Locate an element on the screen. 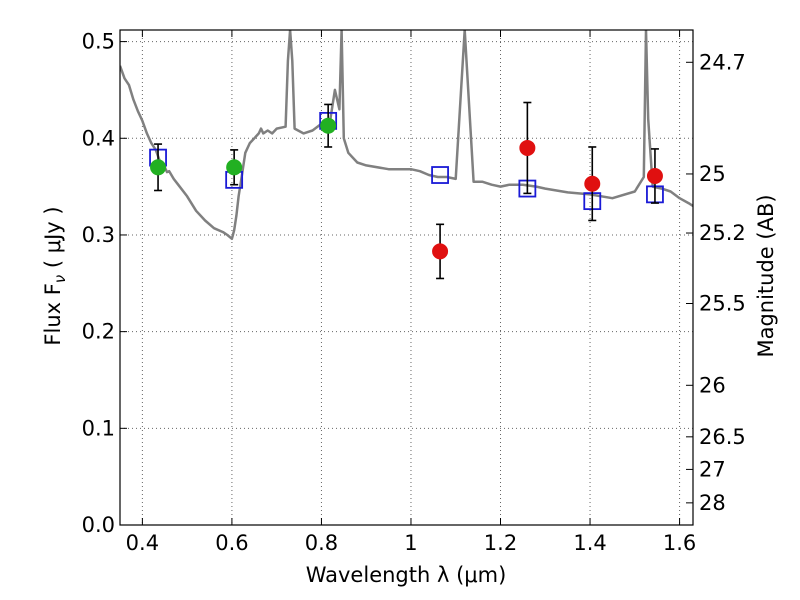  right-tick-label: 24.7 is located at coordinates (722, 62).